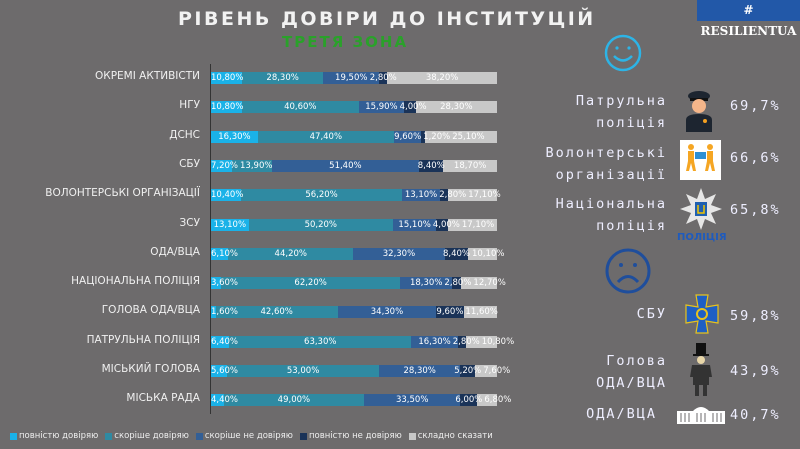 The height and width of the screenshot is (449, 800). I want to click on sbu-emblem-icon, so click(702, 314).